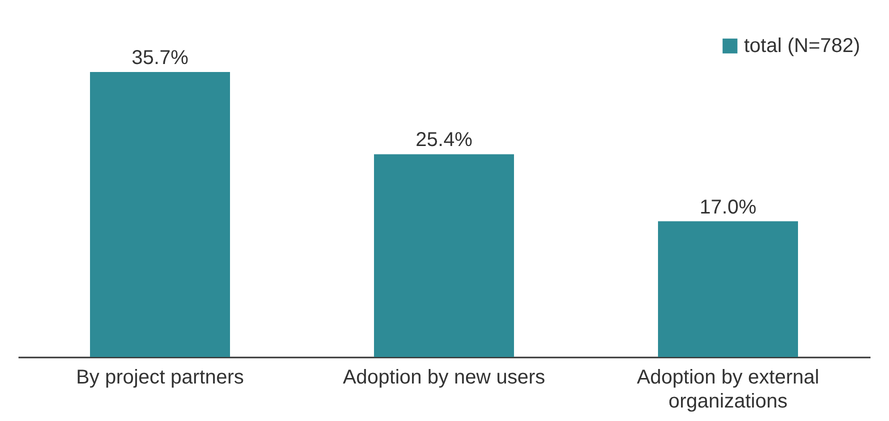 This screenshot has width=889, height=421. I want to click on data-label: 25.4%, so click(444, 140).